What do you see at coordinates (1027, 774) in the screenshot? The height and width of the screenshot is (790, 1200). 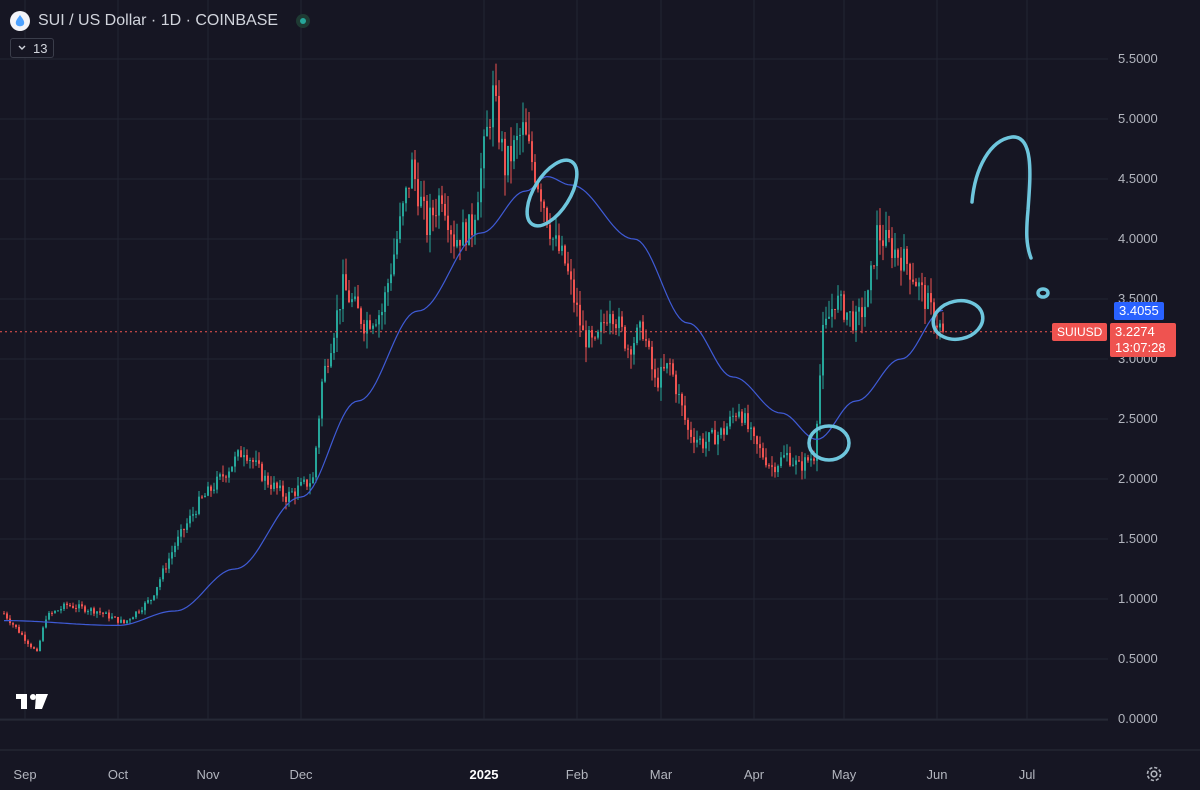 I see `x-tick-label: Jul` at bounding box center [1027, 774].